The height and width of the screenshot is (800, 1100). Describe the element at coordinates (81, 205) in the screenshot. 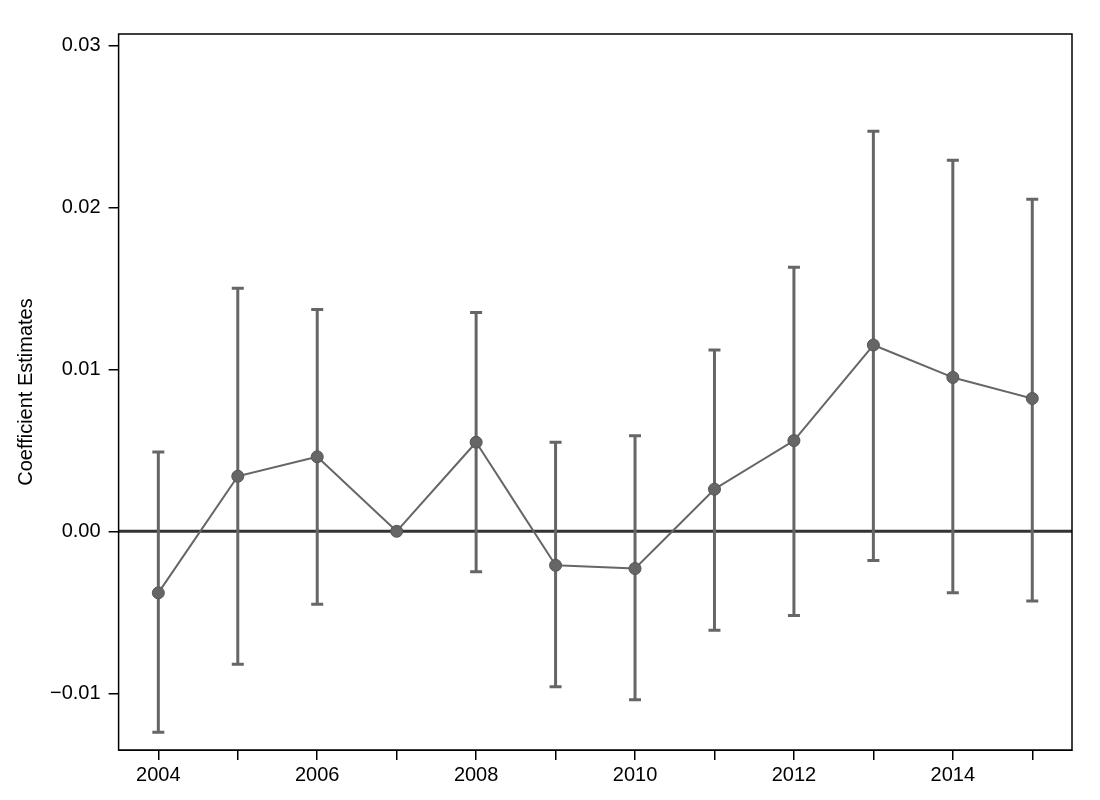

I see `y-tick-label: 0.02` at that location.